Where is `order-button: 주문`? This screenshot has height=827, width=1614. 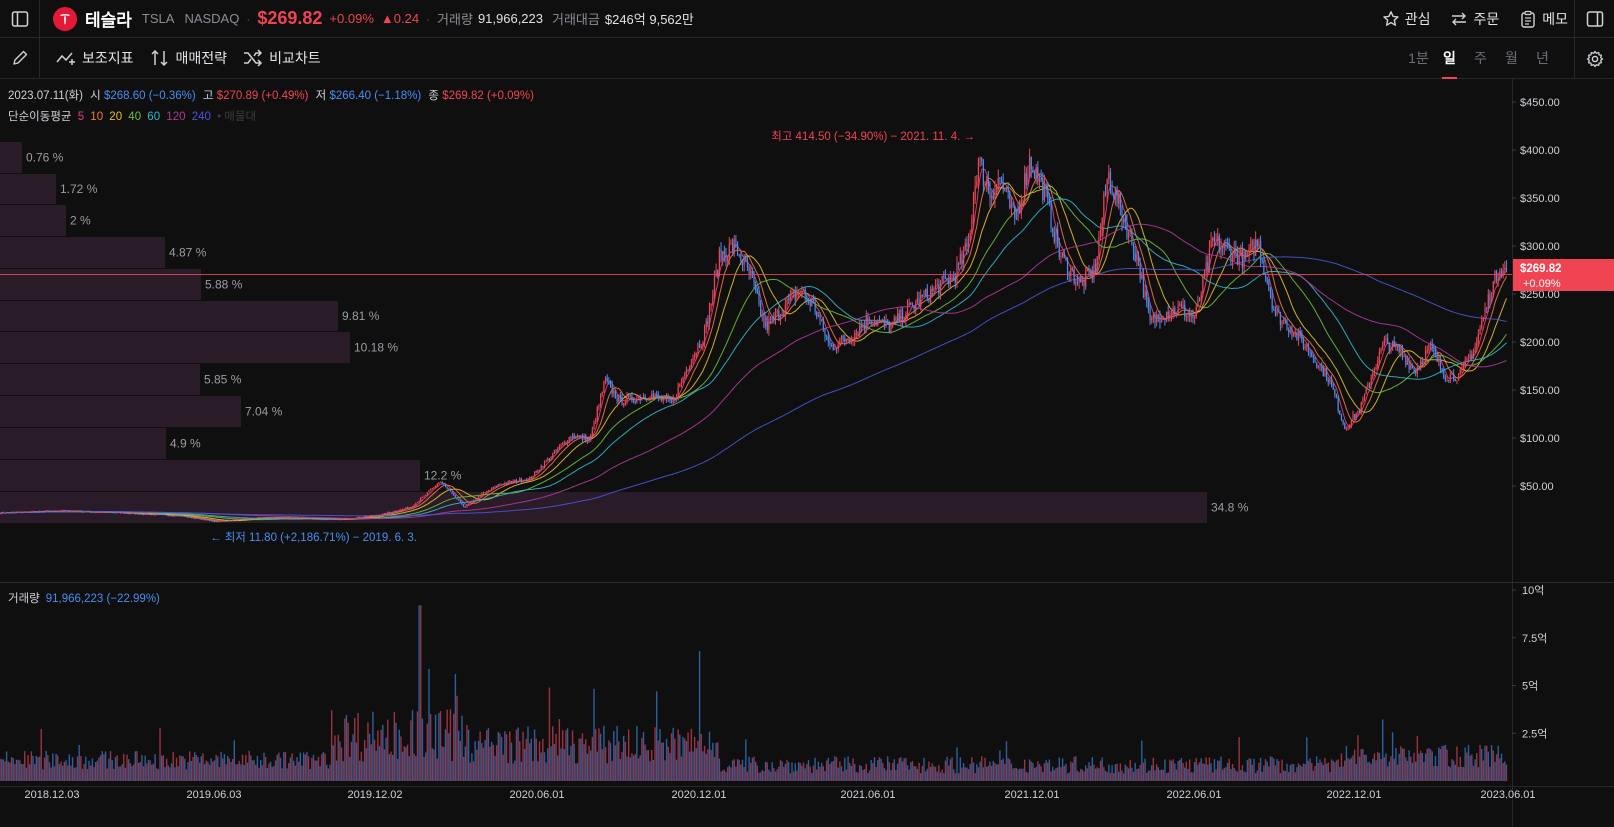 order-button: 주문 is located at coordinates (1474, 19).